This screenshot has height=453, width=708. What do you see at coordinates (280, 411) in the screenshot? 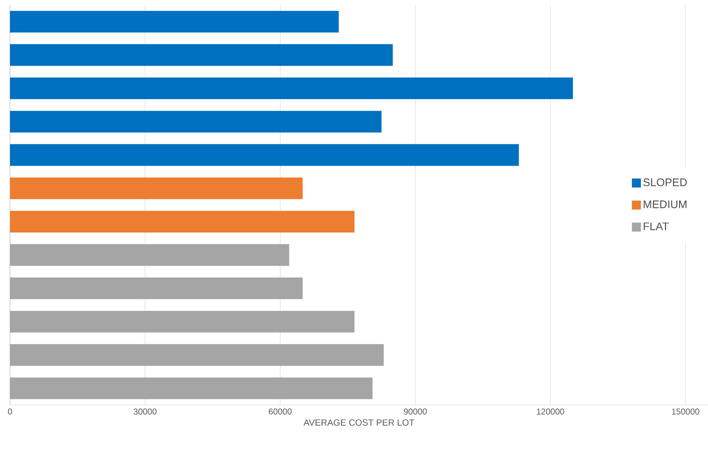
I see `x-tick-label: 60000` at bounding box center [280, 411].